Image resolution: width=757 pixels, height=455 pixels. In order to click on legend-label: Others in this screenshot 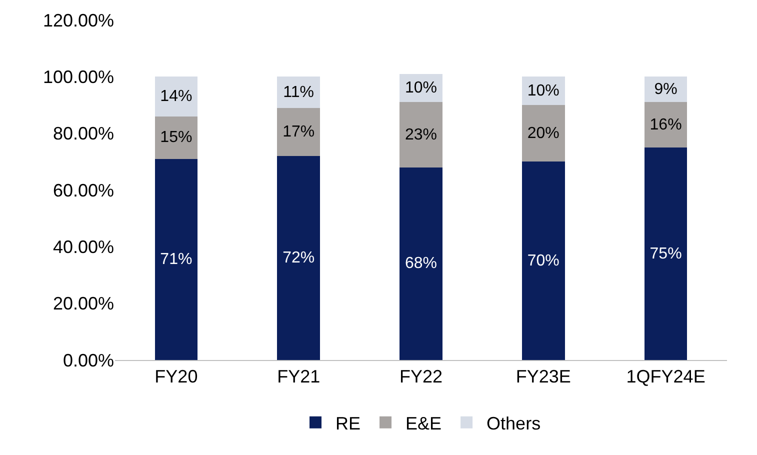, I will do `click(513, 423)`.